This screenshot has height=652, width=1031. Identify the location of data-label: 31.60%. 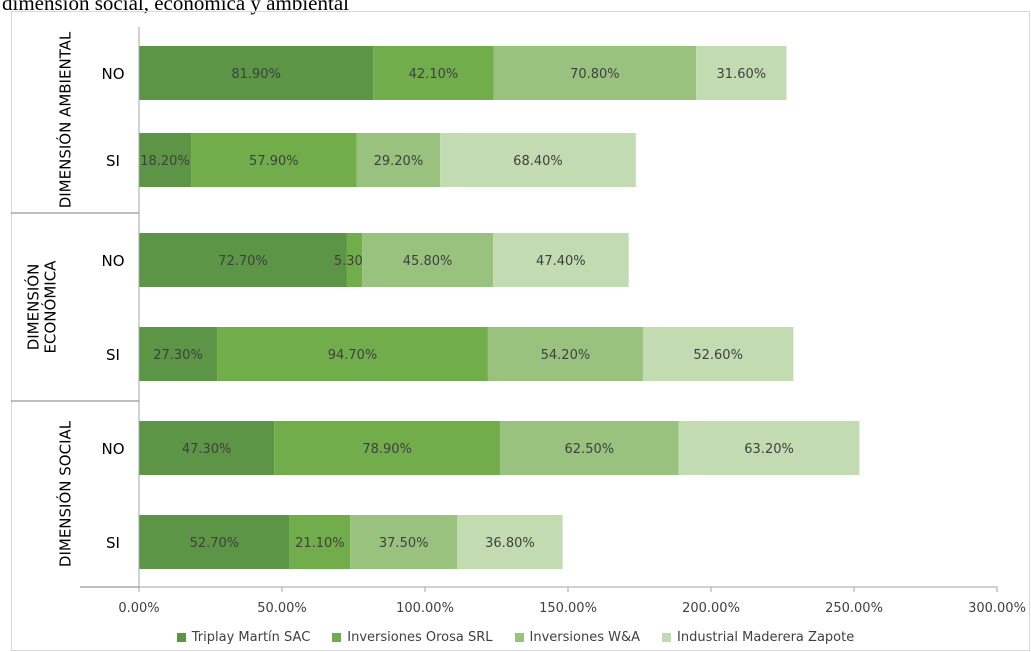
(742, 74).